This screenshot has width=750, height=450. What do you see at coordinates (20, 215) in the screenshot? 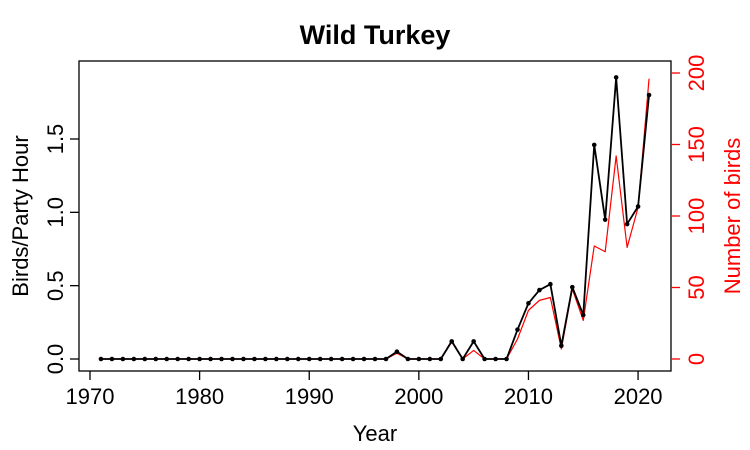
I see `y-axis-label-left: Birds/Party Hour` at bounding box center [20, 215].